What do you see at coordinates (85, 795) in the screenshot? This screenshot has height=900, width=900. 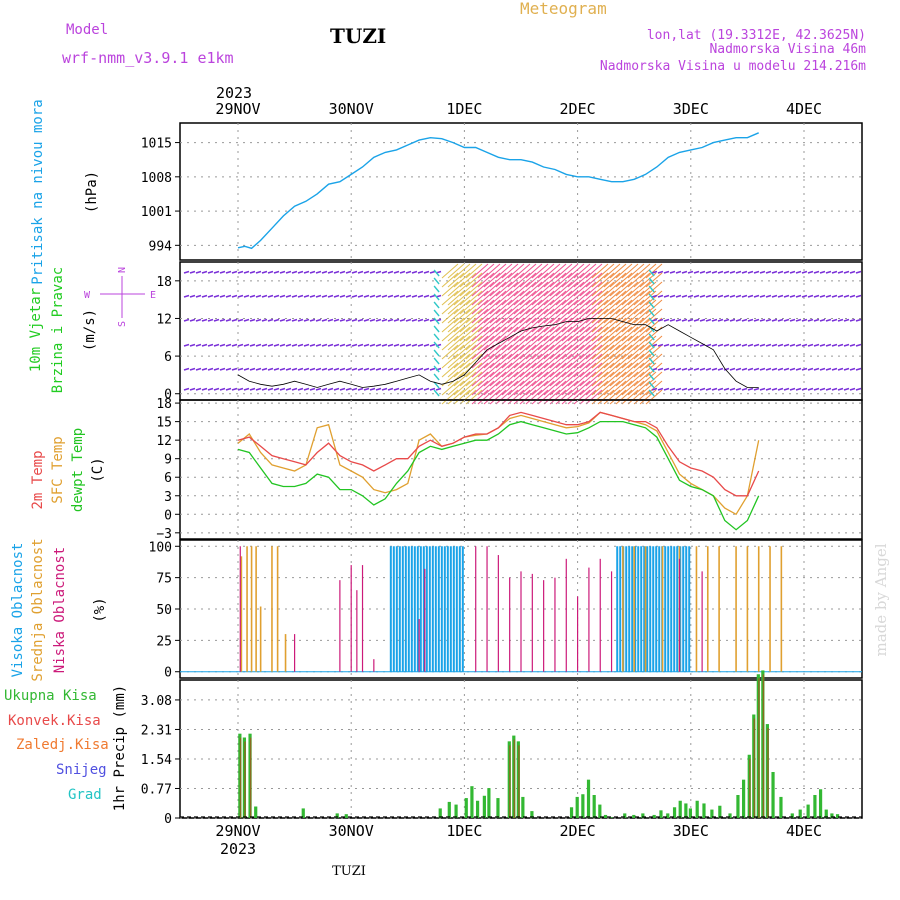 I see `graupel-label: Grad` at bounding box center [85, 795].